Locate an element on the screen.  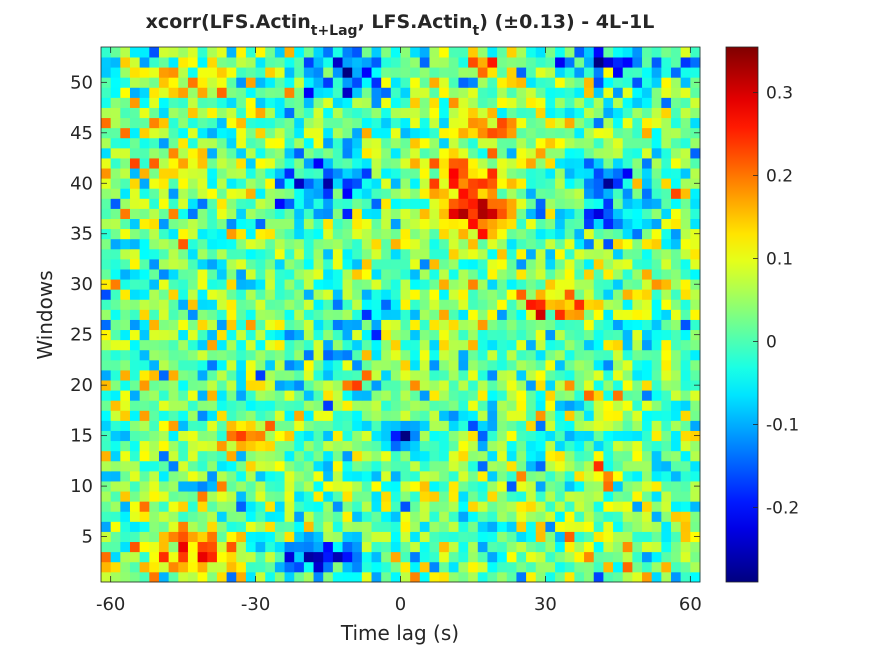
title-middle: , LFS.Actin is located at coordinates (415, 22).